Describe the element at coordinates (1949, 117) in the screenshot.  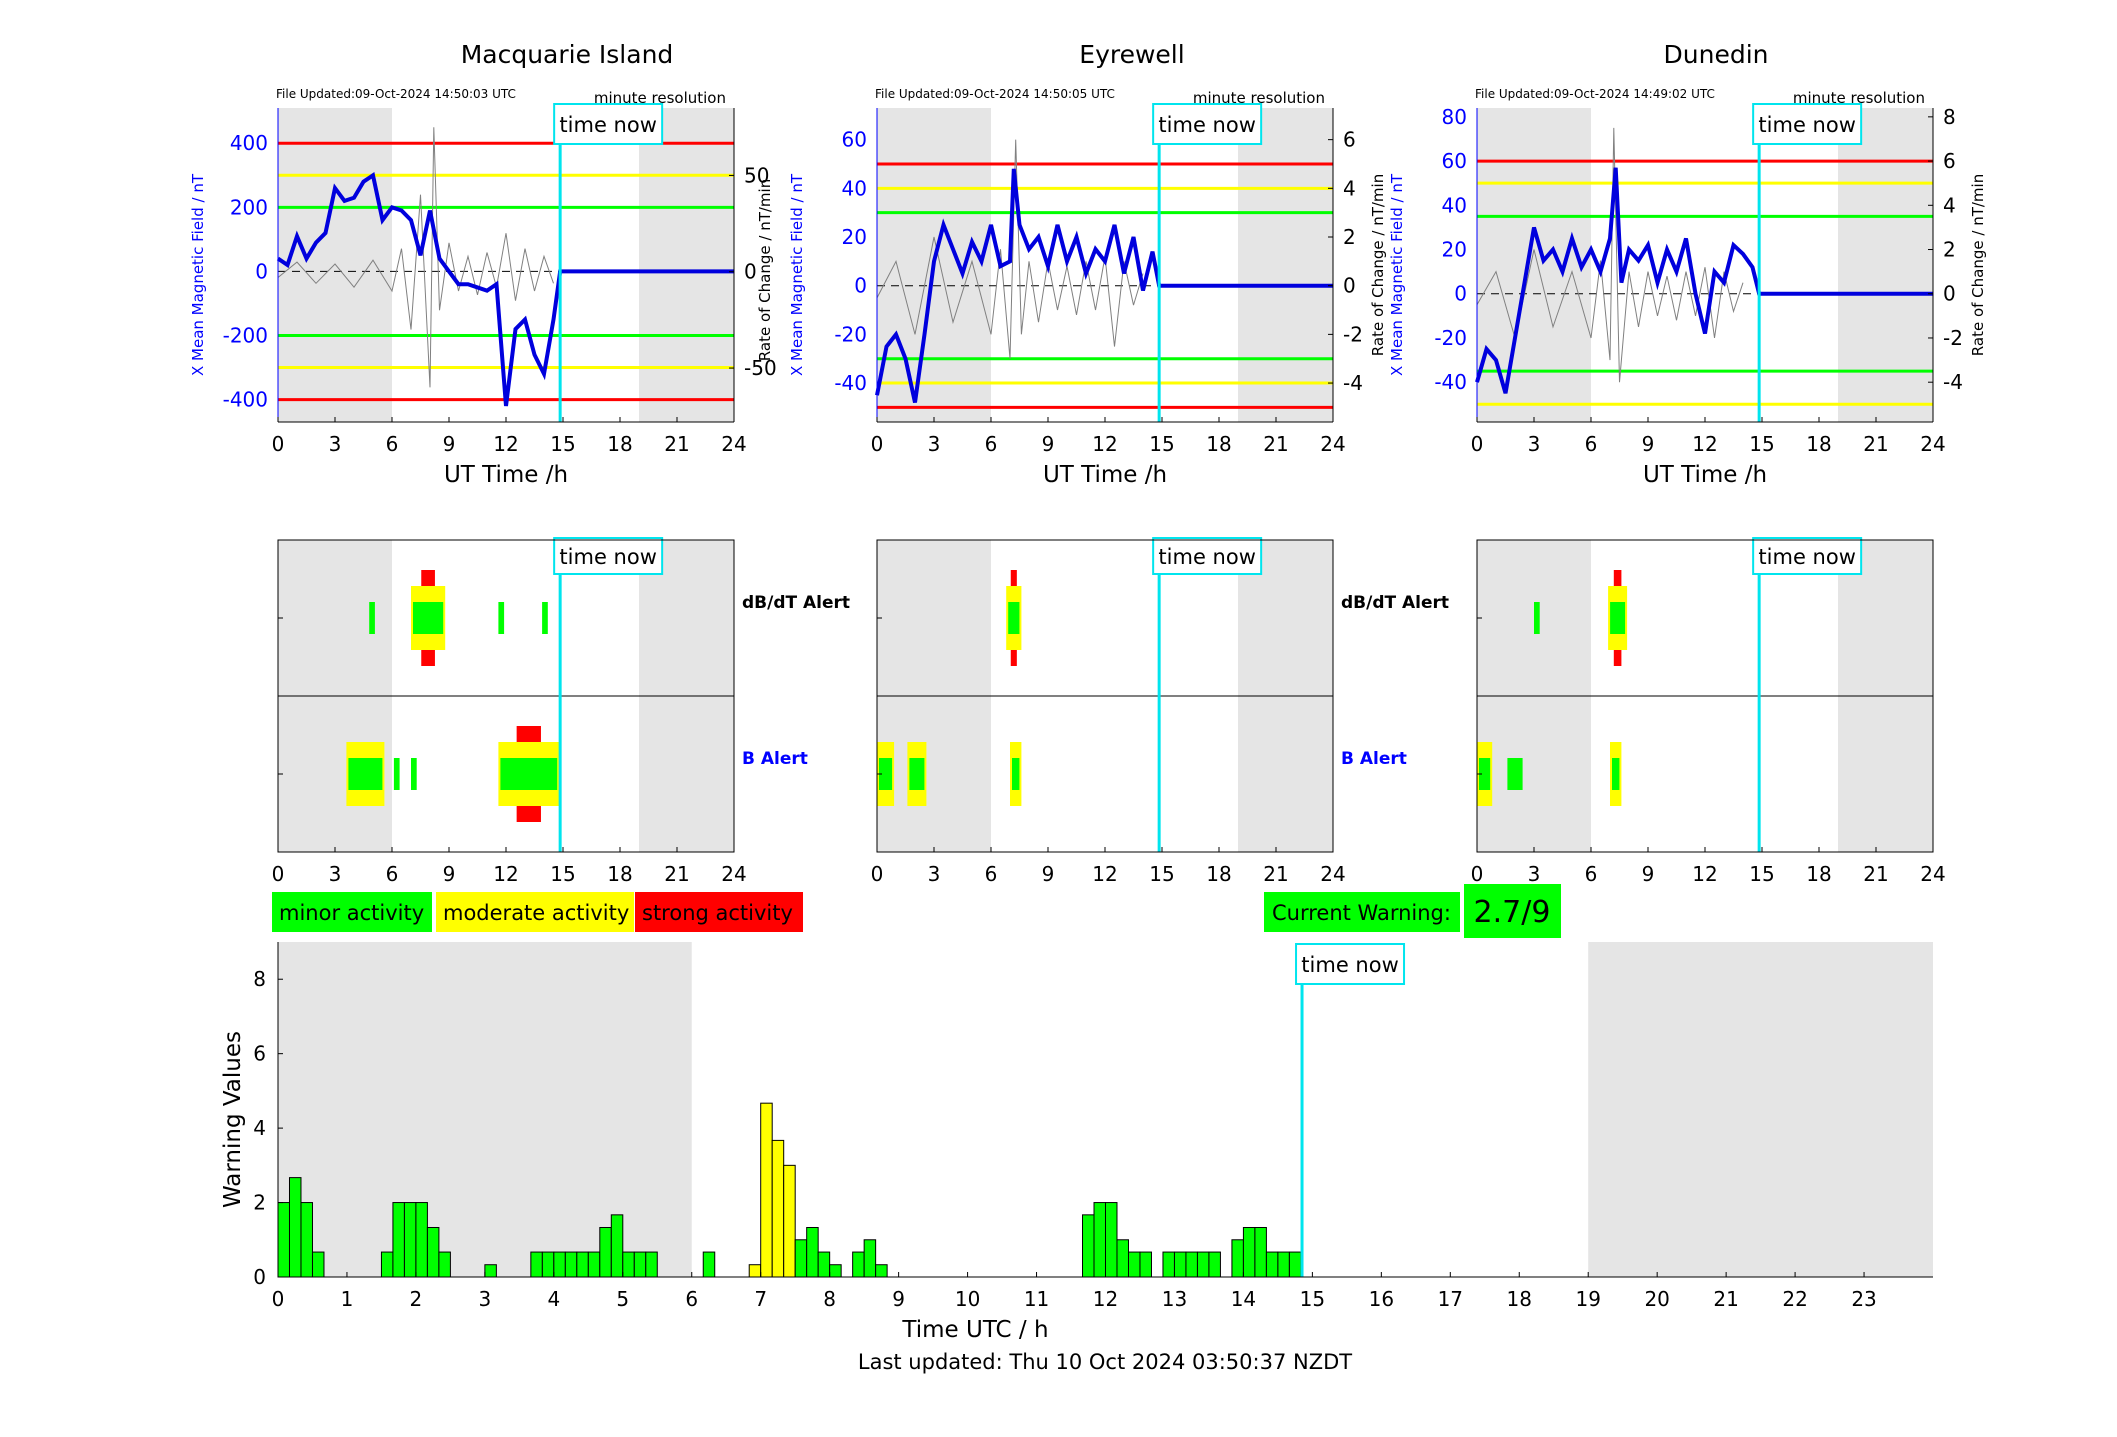
I see `y-tick-label-right: 8` at that location.